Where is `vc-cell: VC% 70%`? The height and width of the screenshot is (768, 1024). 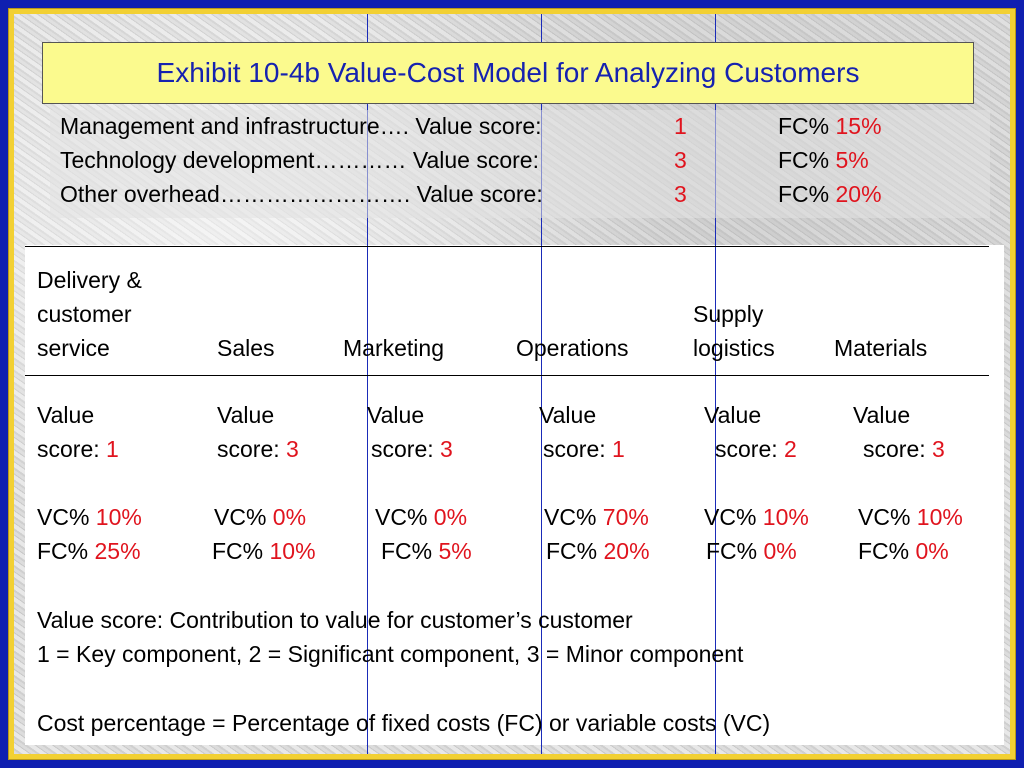 vc-cell: VC% 70% is located at coordinates (596, 517).